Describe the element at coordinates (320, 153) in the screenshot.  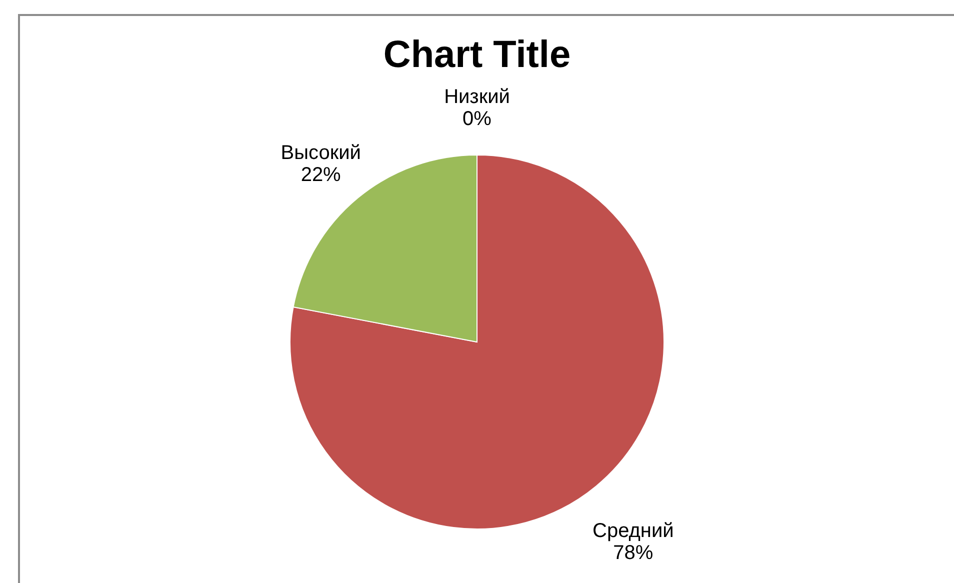
I see `slice-label: Высокий` at that location.